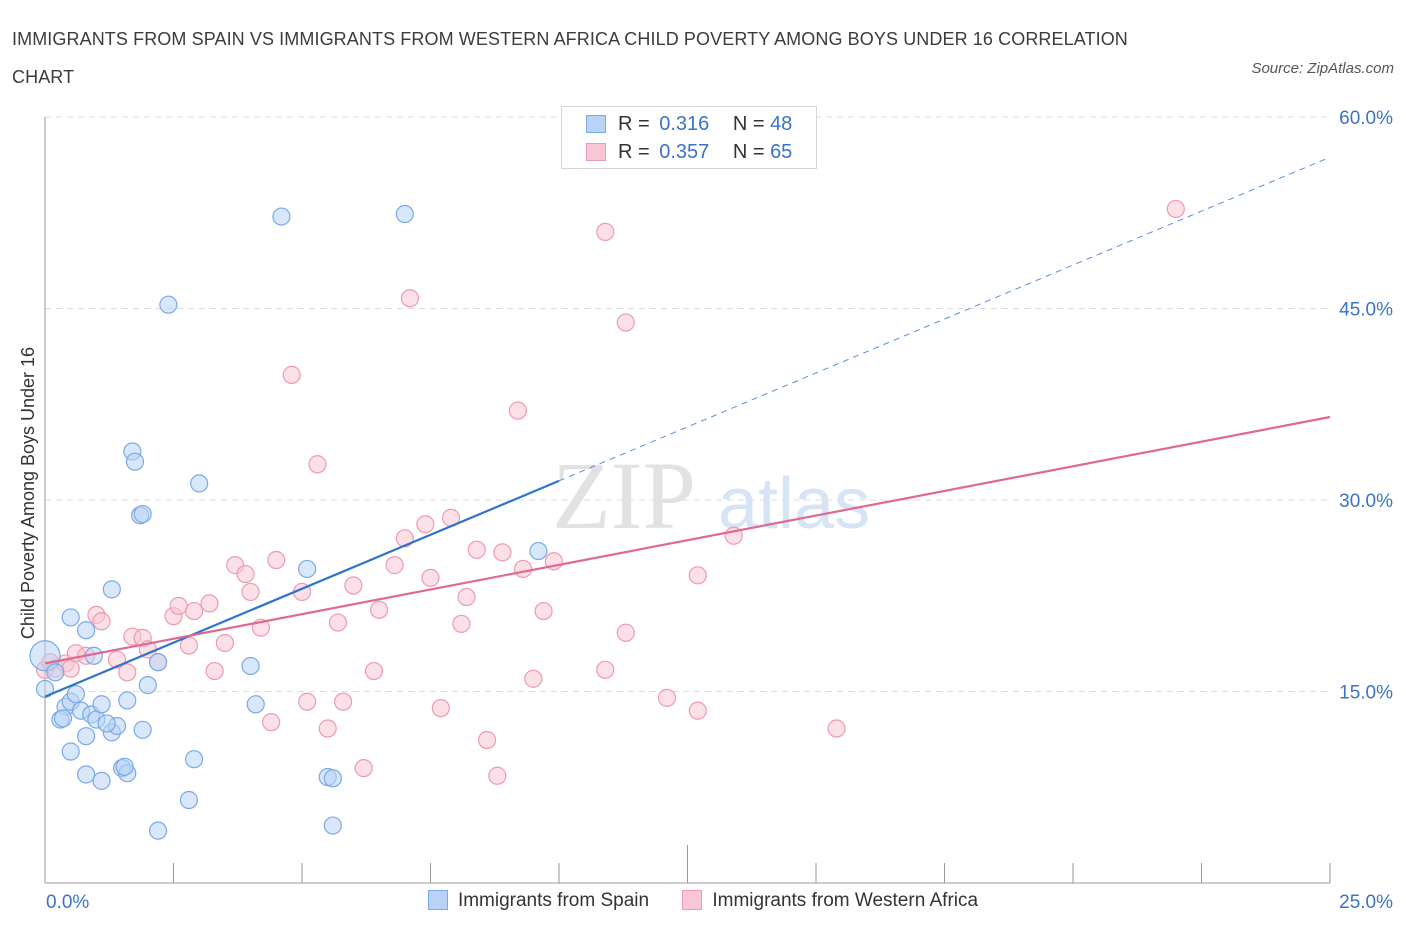 This screenshot has height=930, width=1406. Describe the element at coordinates (1366, 902) in the screenshot. I see `x-tick-label: 25.0%` at that location.